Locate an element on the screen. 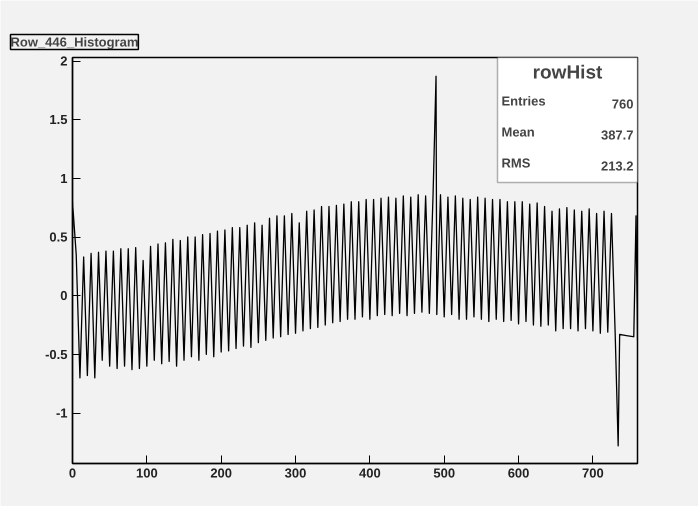 The height and width of the screenshot is (506, 698). x-tick-label: 200 is located at coordinates (221, 473).